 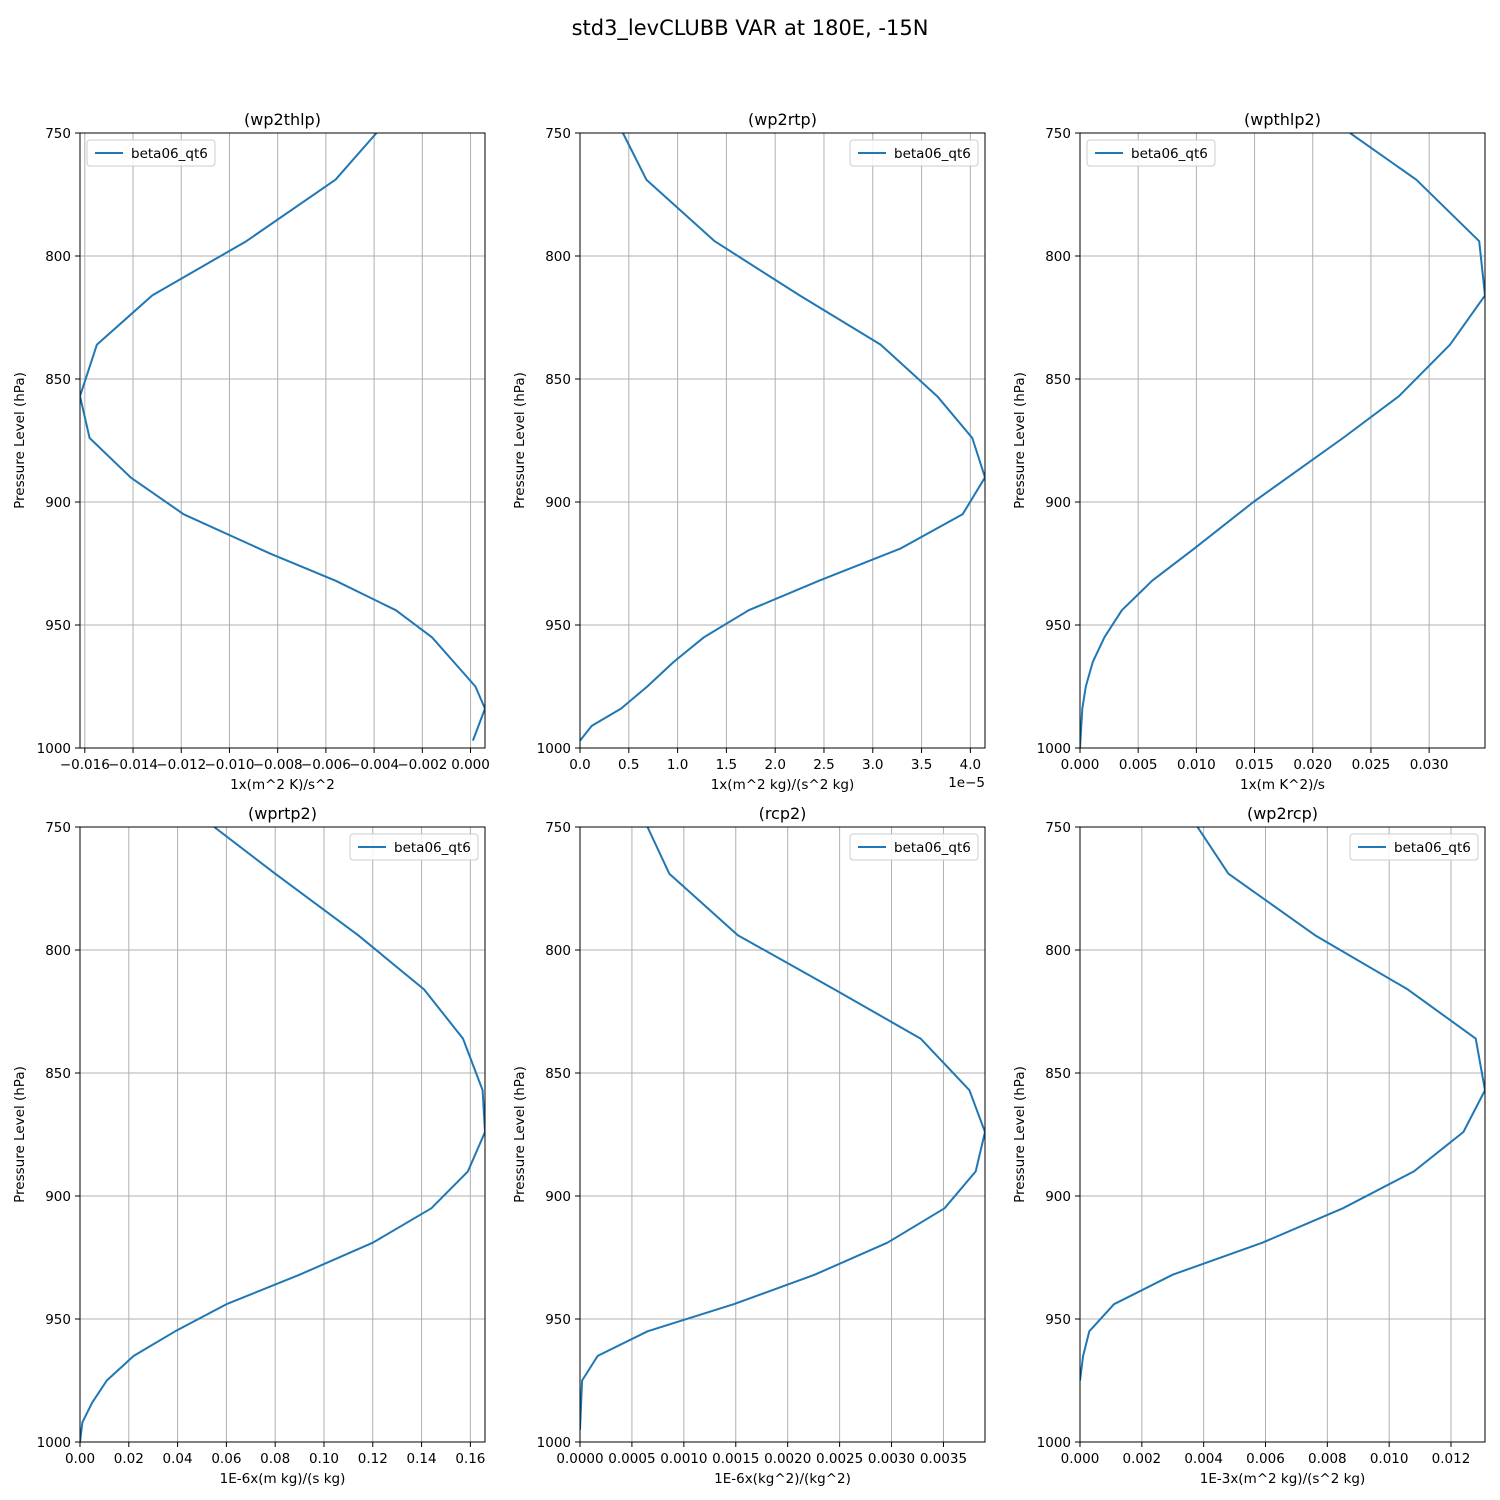 I want to click on x-tick-label: 1.5, so click(x=726, y=765).